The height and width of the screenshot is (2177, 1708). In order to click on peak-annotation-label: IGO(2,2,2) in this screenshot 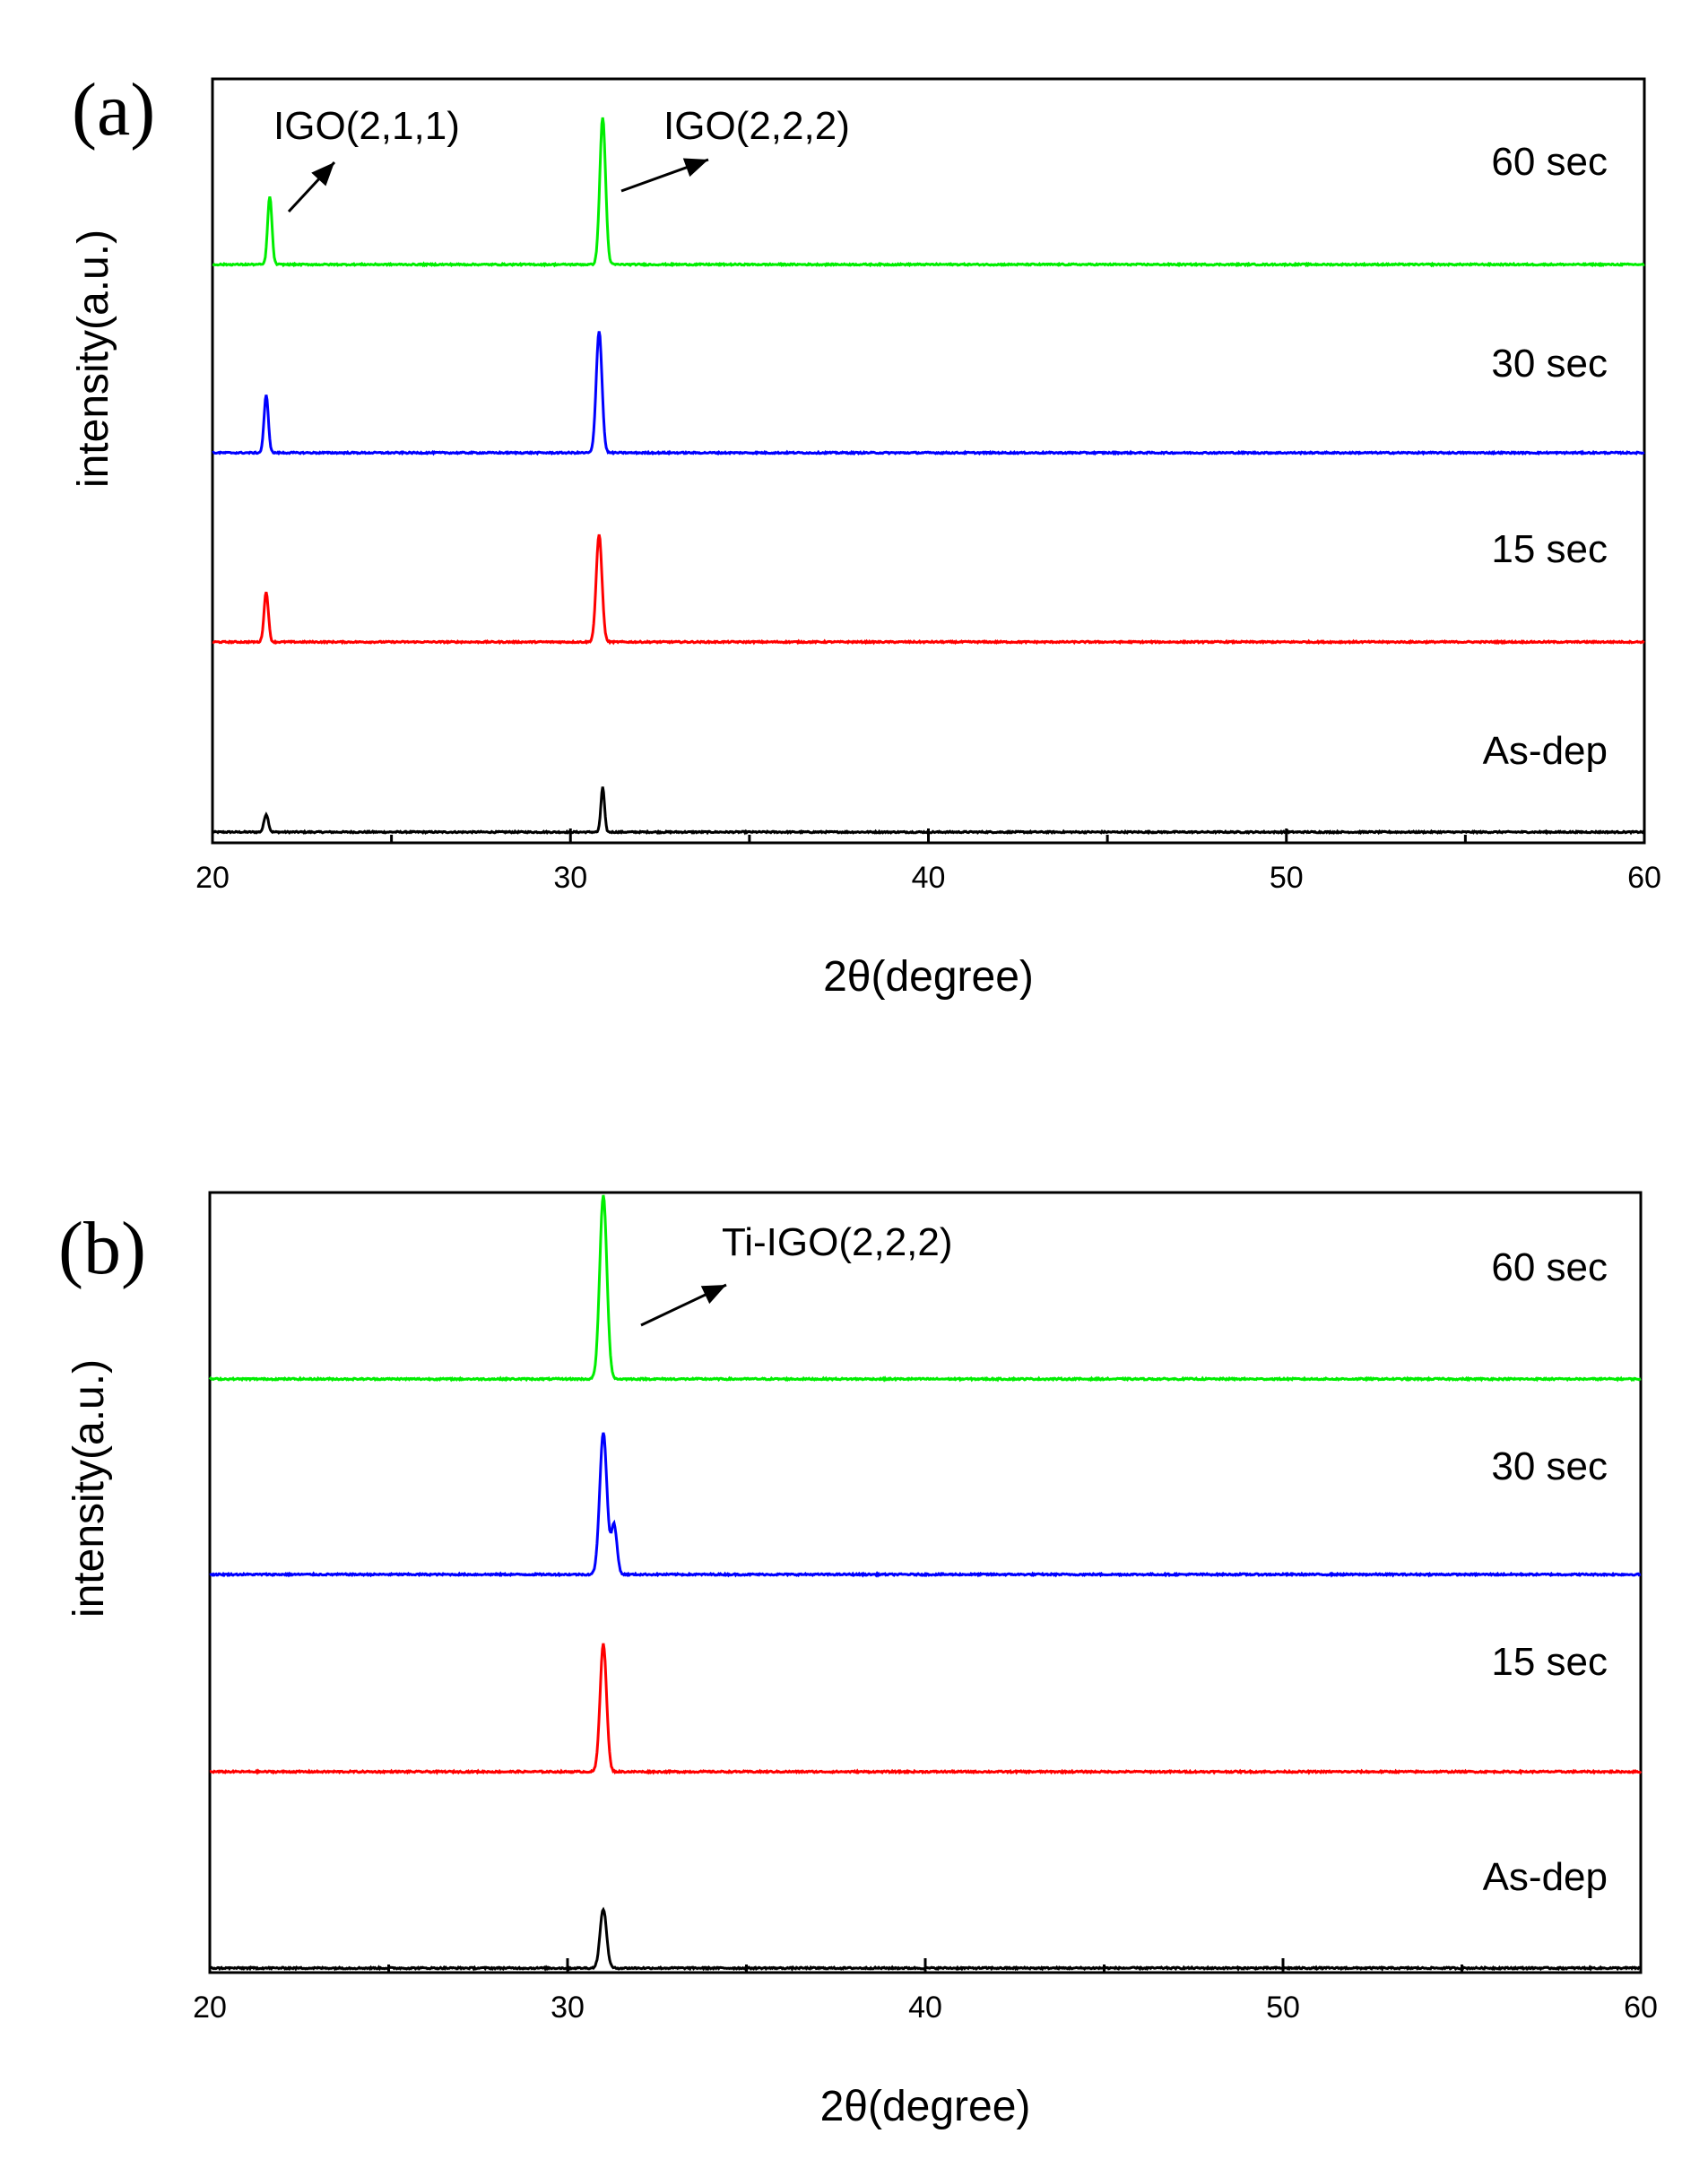, I will do `click(756, 126)`.